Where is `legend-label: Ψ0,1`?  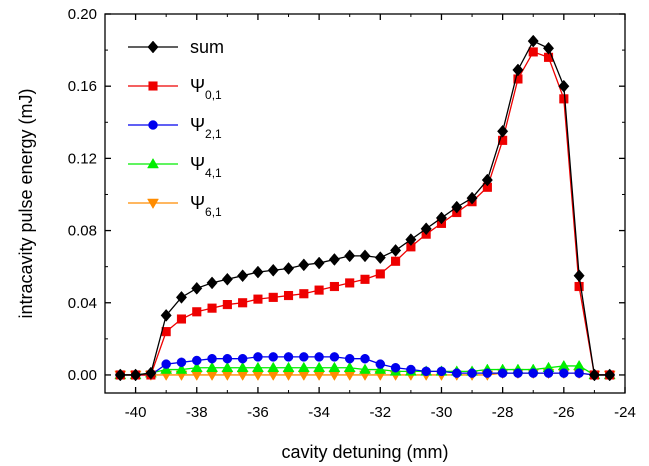 legend-label: Ψ0,1 is located at coordinates (206, 89).